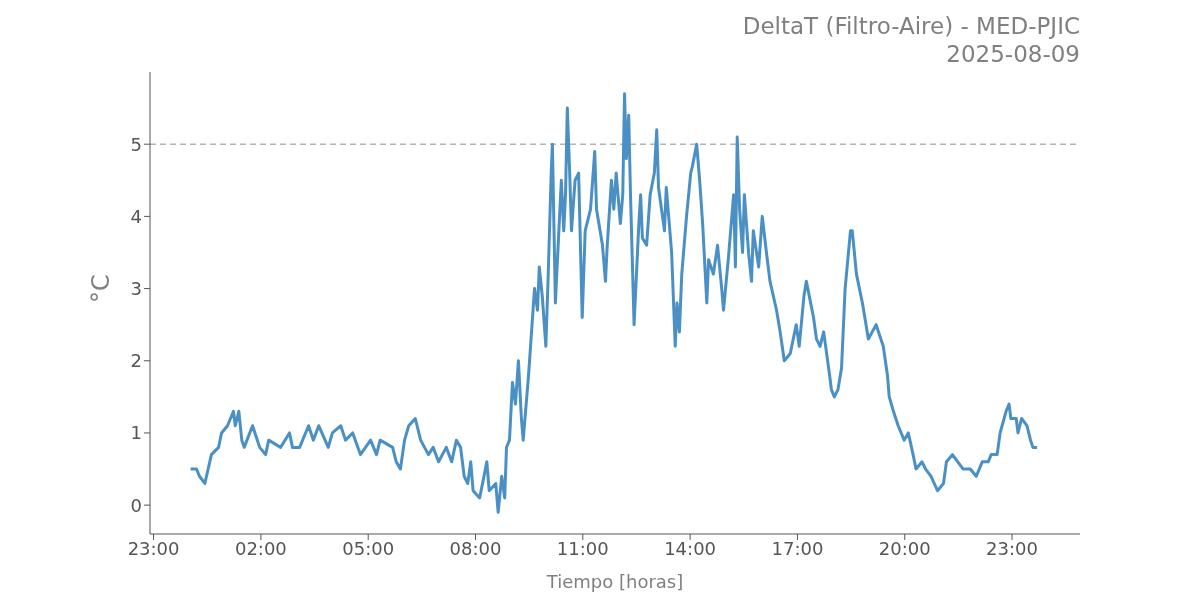 The width and height of the screenshot is (1200, 600). I want to click on x-tick-label: 02:00, so click(260, 548).